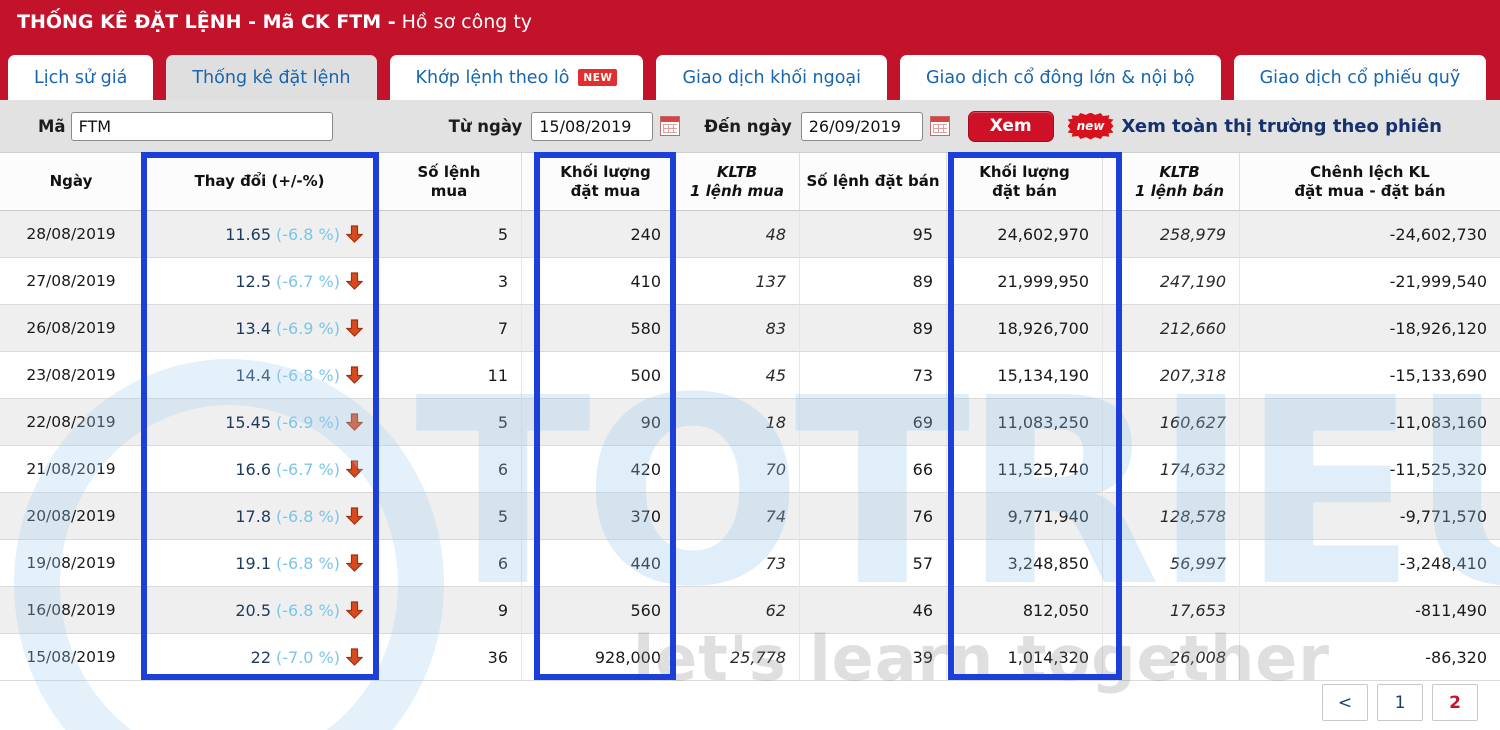 Image resolution: width=1500 pixels, height=730 pixels. I want to click on price-value: 14.4, so click(253, 375).